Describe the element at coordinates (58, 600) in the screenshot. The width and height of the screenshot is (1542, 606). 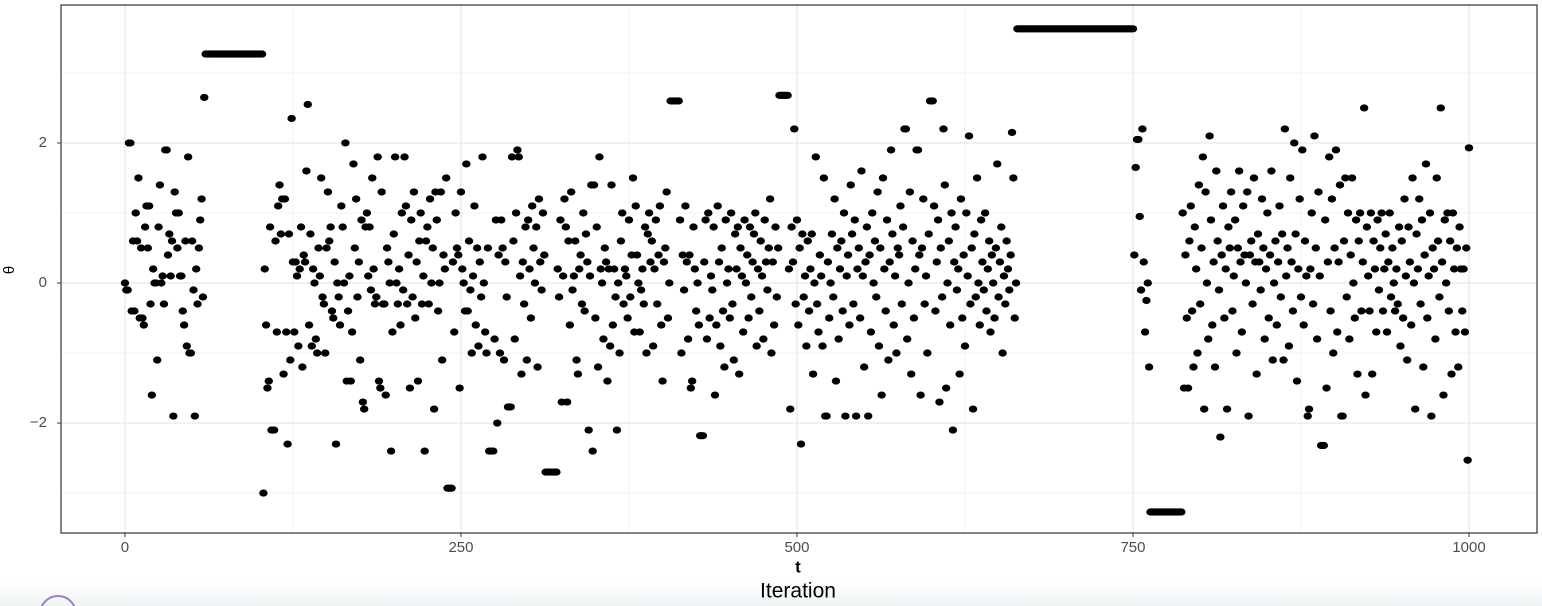
I see `logo` at that location.